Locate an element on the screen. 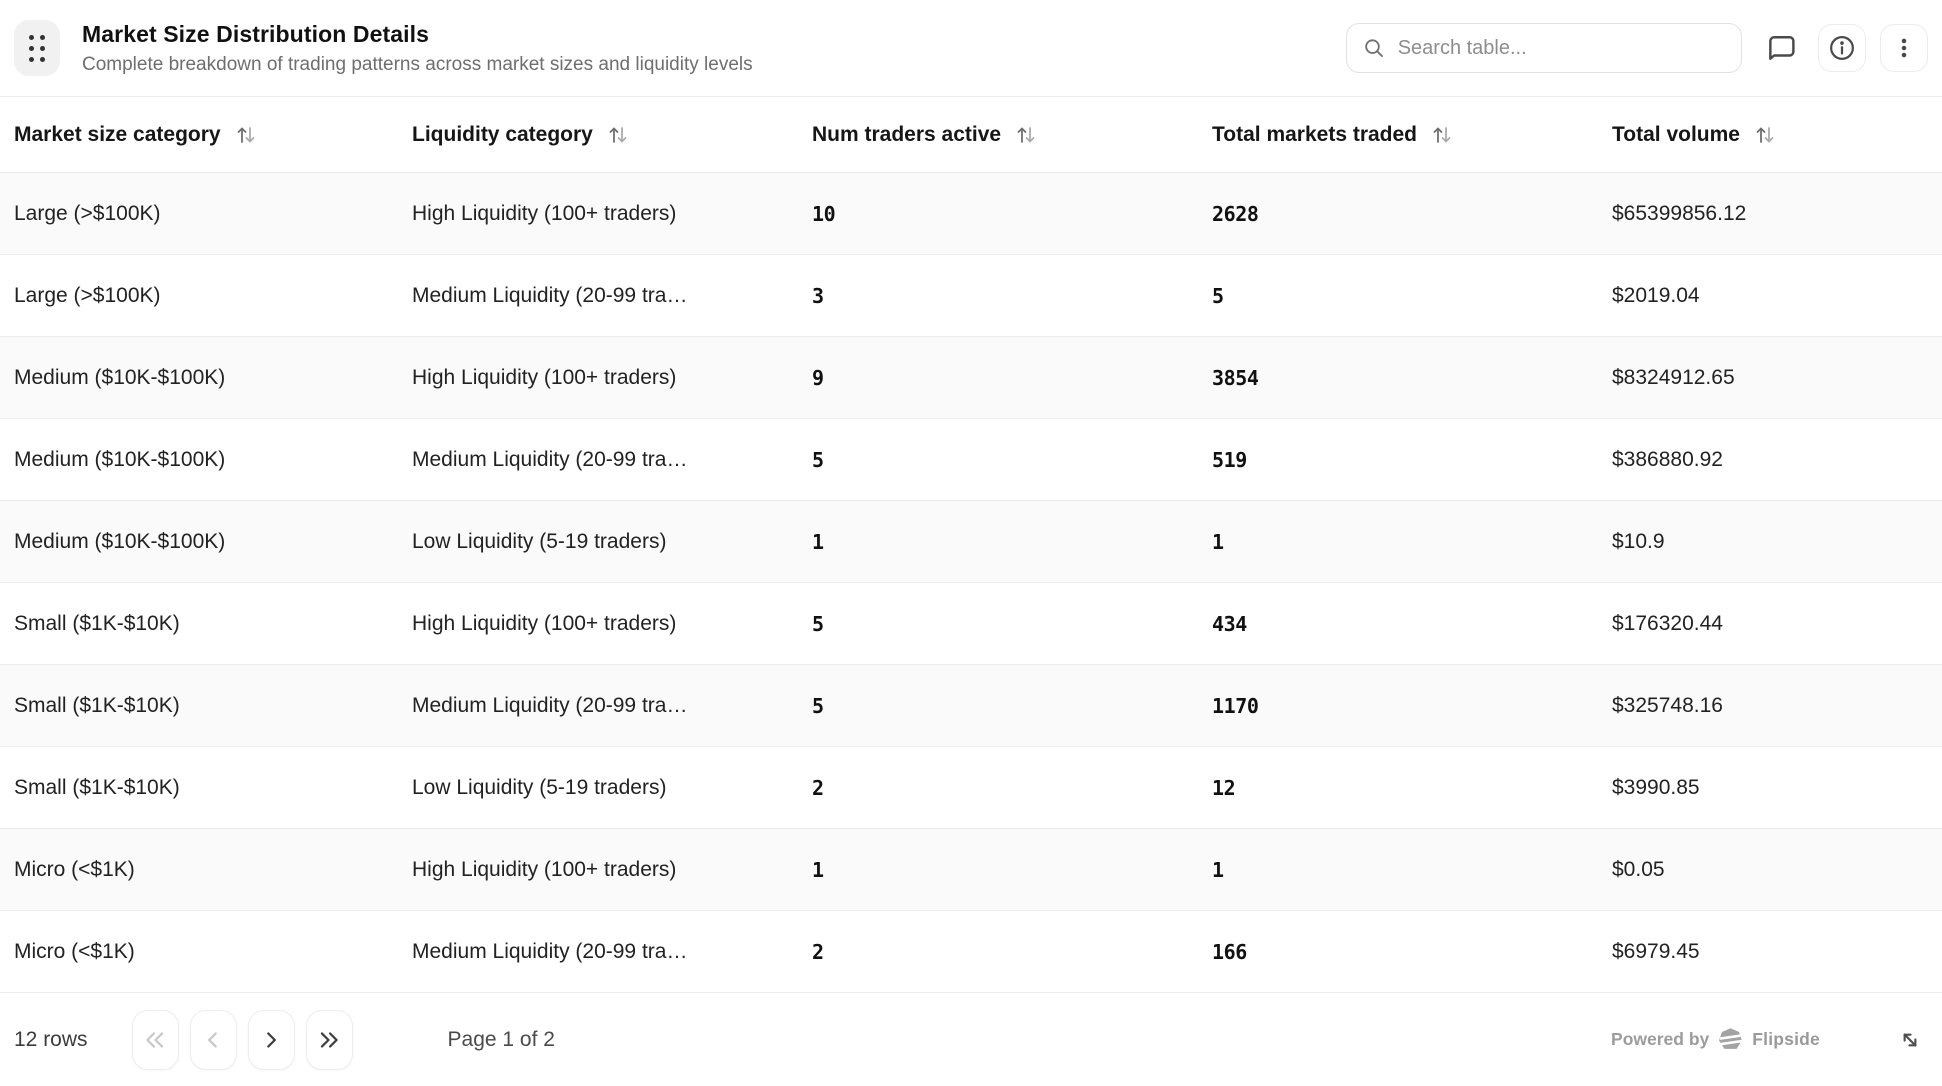 This screenshot has width=1942, height=1086. brand-label: Flipside is located at coordinates (1786, 1039).